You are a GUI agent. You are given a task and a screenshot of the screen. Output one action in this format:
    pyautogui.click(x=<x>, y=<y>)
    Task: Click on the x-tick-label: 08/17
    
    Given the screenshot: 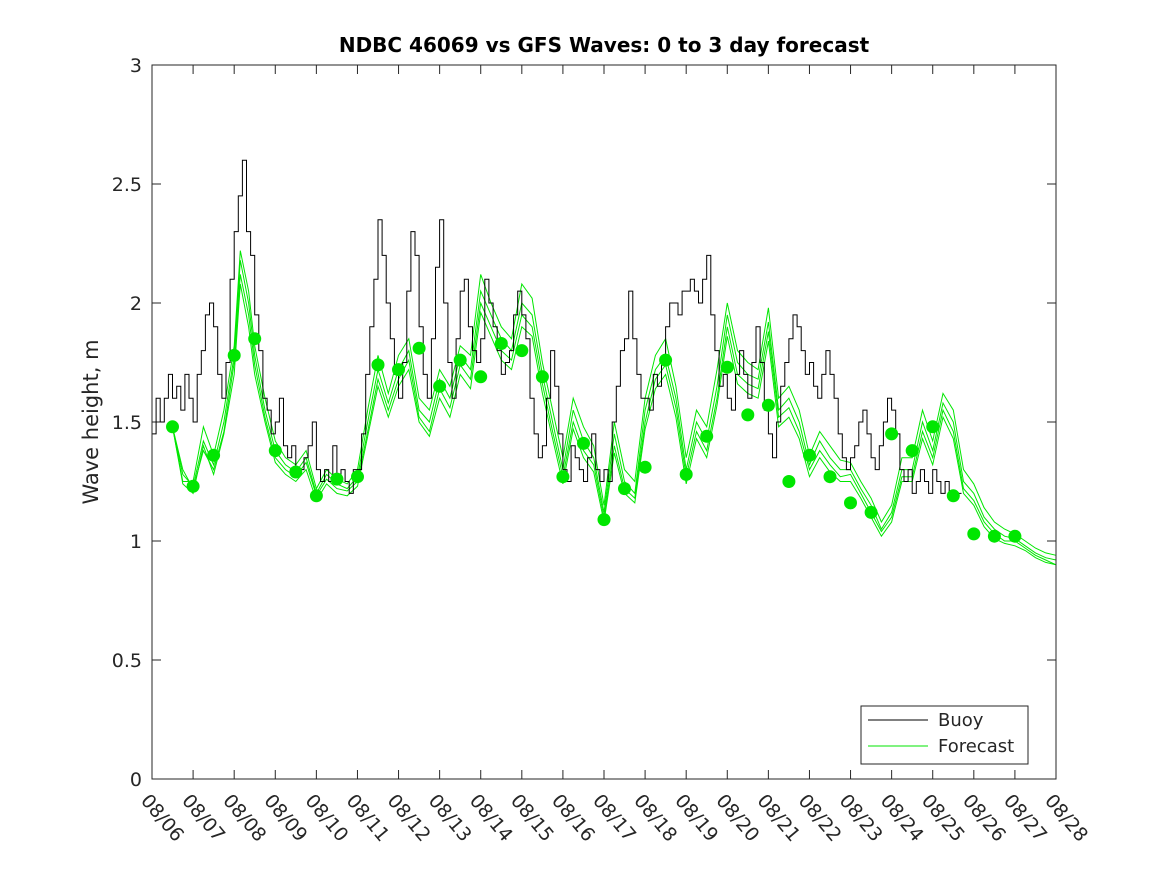 What is the action you would take?
    pyautogui.click(x=614, y=818)
    